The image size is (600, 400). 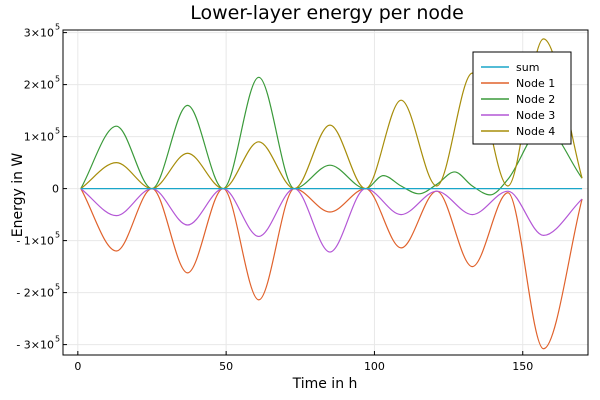 I want to click on y-tick-label: 2×10 5, so click(x=45, y=83).